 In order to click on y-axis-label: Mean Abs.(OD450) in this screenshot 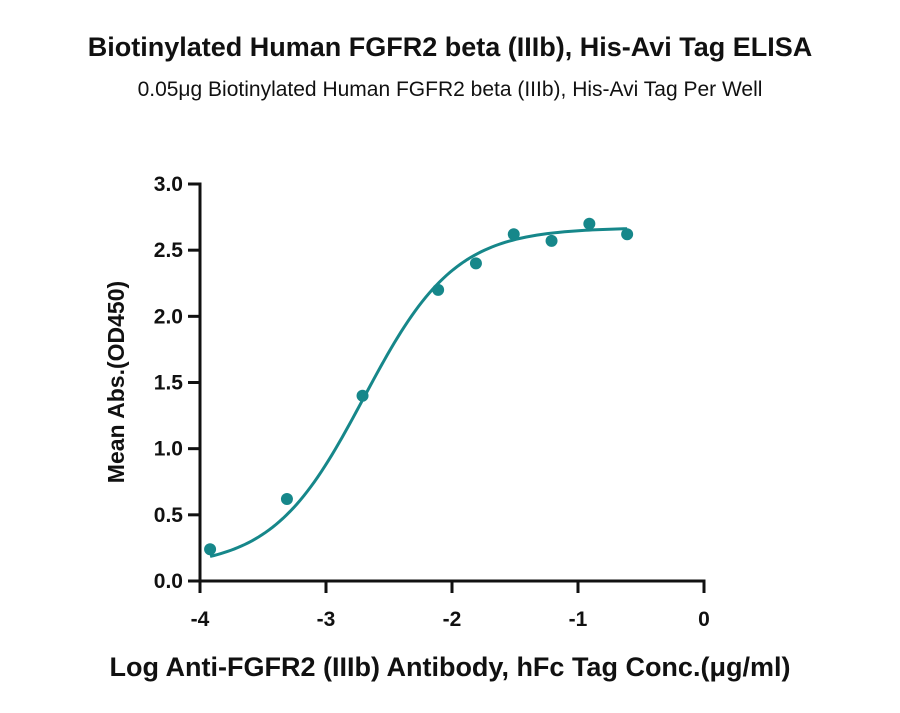, I will do `click(116, 382)`.